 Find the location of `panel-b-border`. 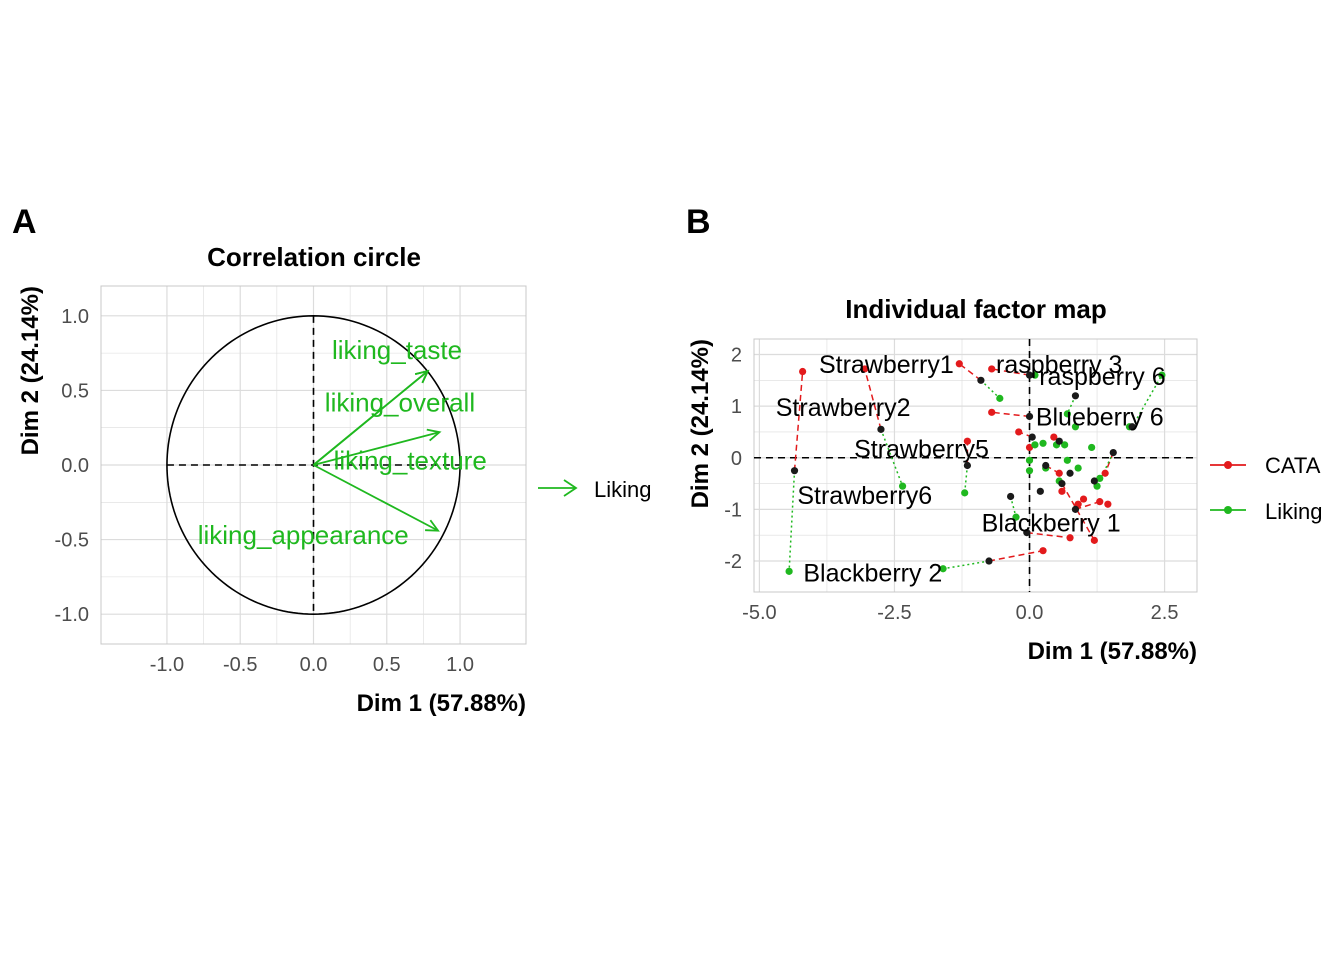

panel-b-border is located at coordinates (975, 465).